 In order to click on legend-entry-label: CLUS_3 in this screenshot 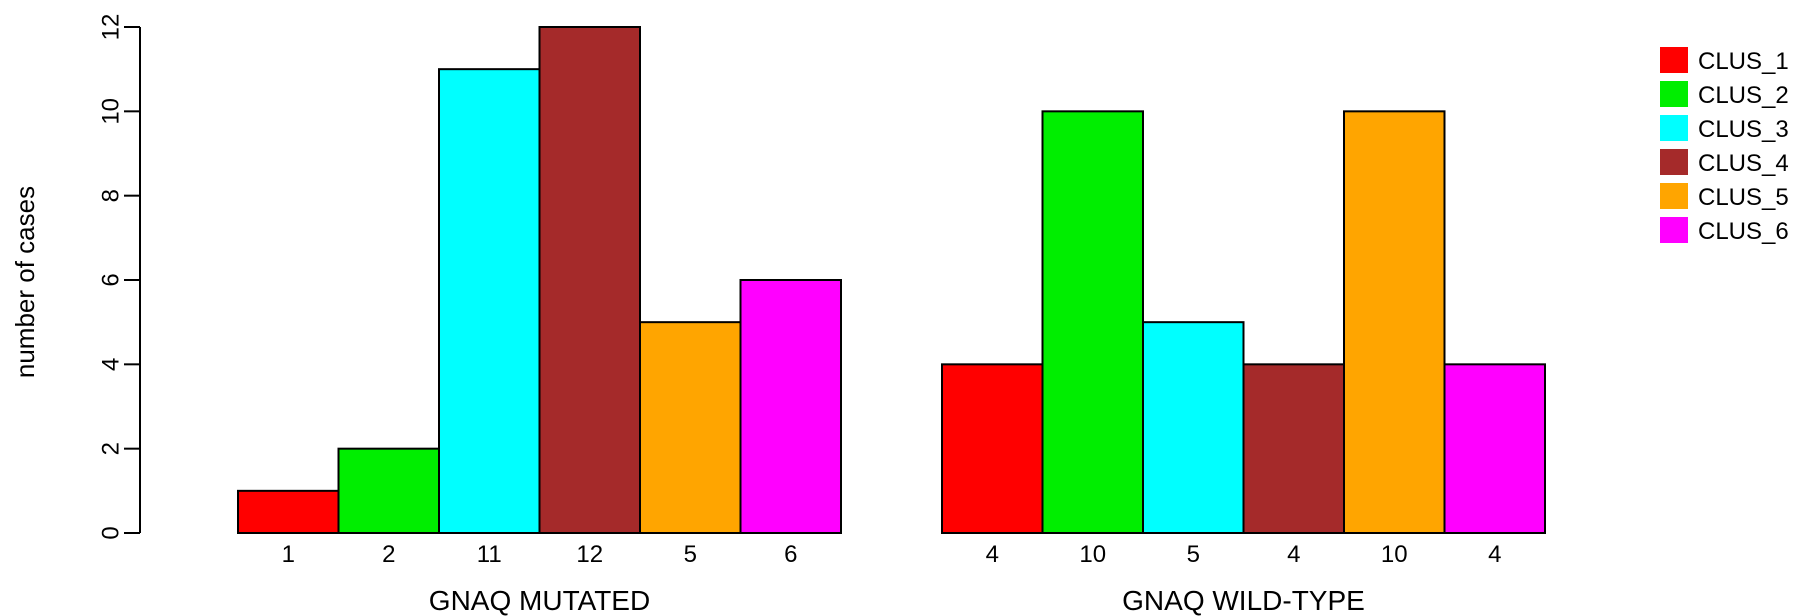, I will do `click(1743, 129)`.